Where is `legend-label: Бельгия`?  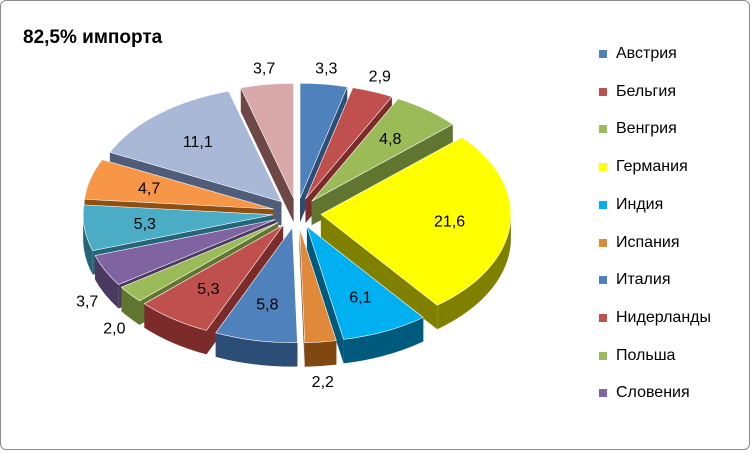
legend-label: Бельгия is located at coordinates (646, 91).